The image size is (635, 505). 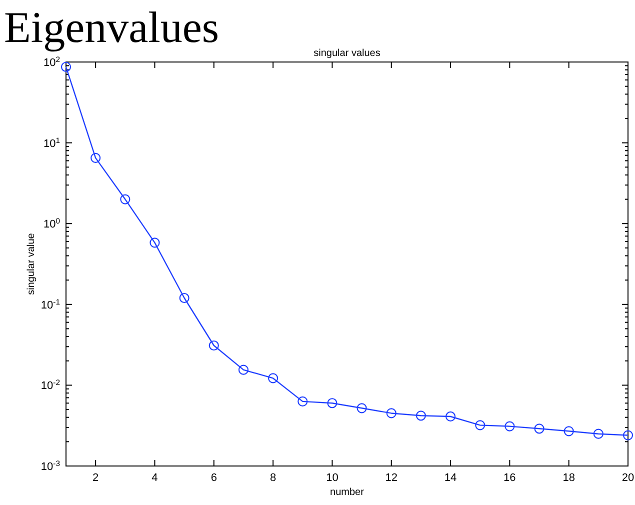 What do you see at coordinates (155, 478) in the screenshot?
I see `x-tick-label: 4` at bounding box center [155, 478].